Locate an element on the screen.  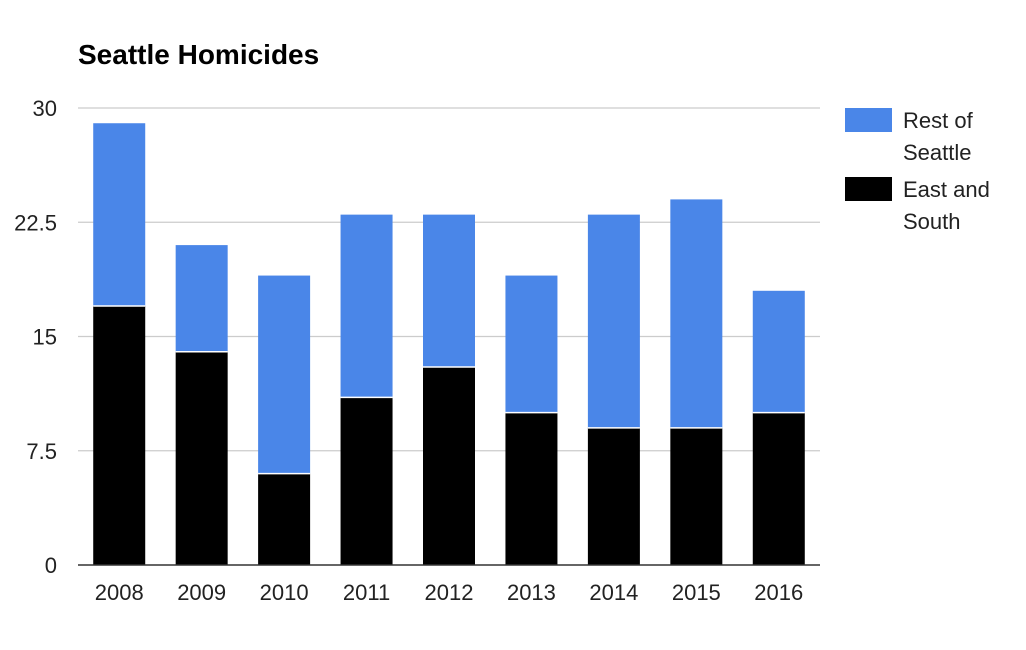
y-tick-label: 15 is located at coordinates (45, 337).